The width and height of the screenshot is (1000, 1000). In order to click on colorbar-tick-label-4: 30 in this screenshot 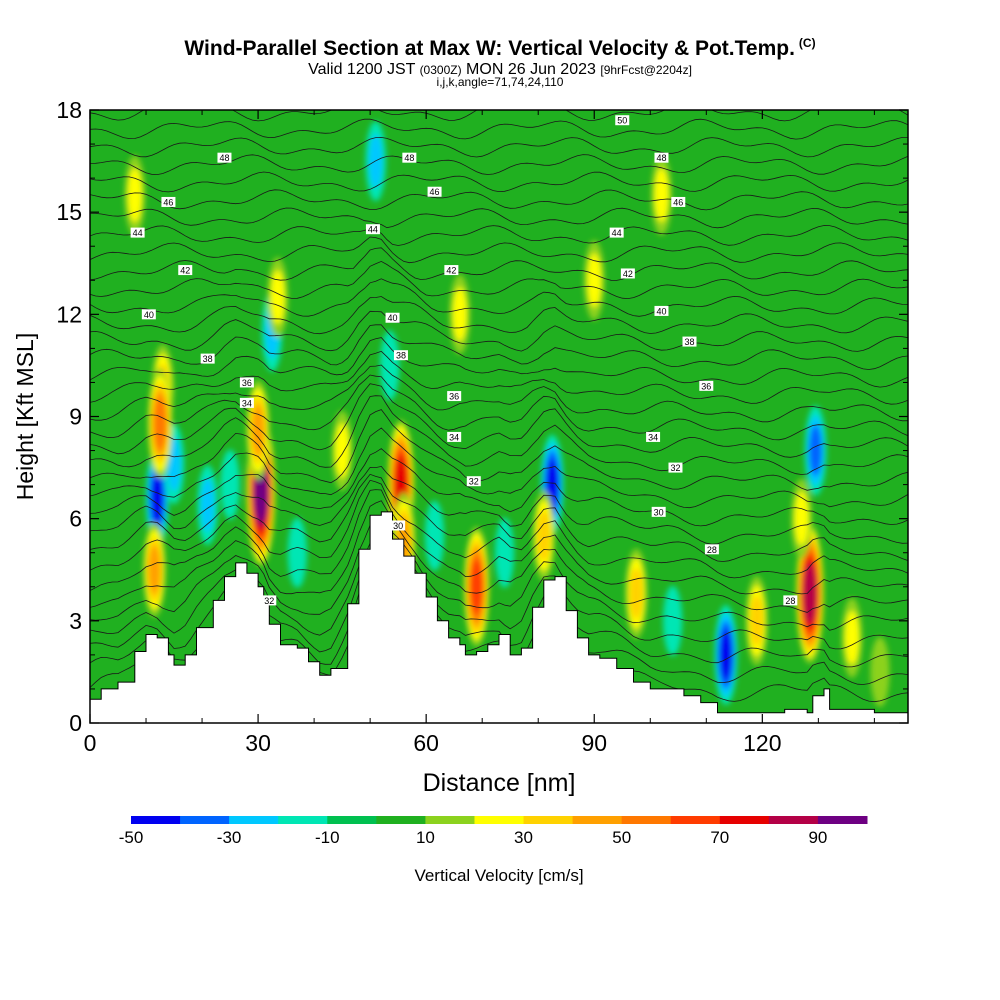, I will do `click(523, 837)`.